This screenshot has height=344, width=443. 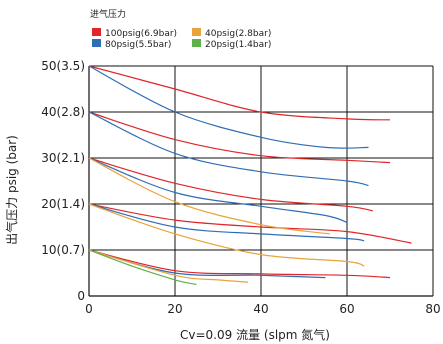 I want to click on legend-label: 80psig(5.5bar), so click(x=138, y=45).